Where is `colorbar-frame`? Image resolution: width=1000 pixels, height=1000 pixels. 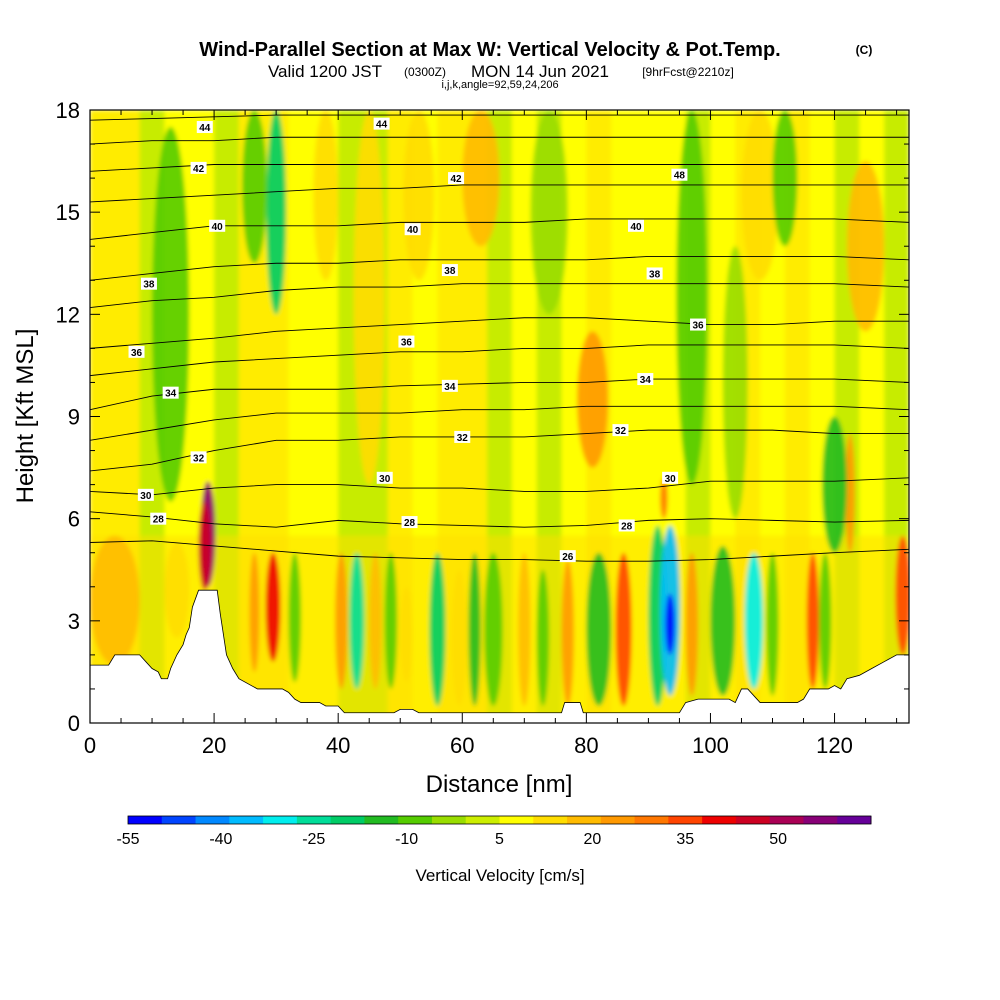 colorbar-frame is located at coordinates (499, 820).